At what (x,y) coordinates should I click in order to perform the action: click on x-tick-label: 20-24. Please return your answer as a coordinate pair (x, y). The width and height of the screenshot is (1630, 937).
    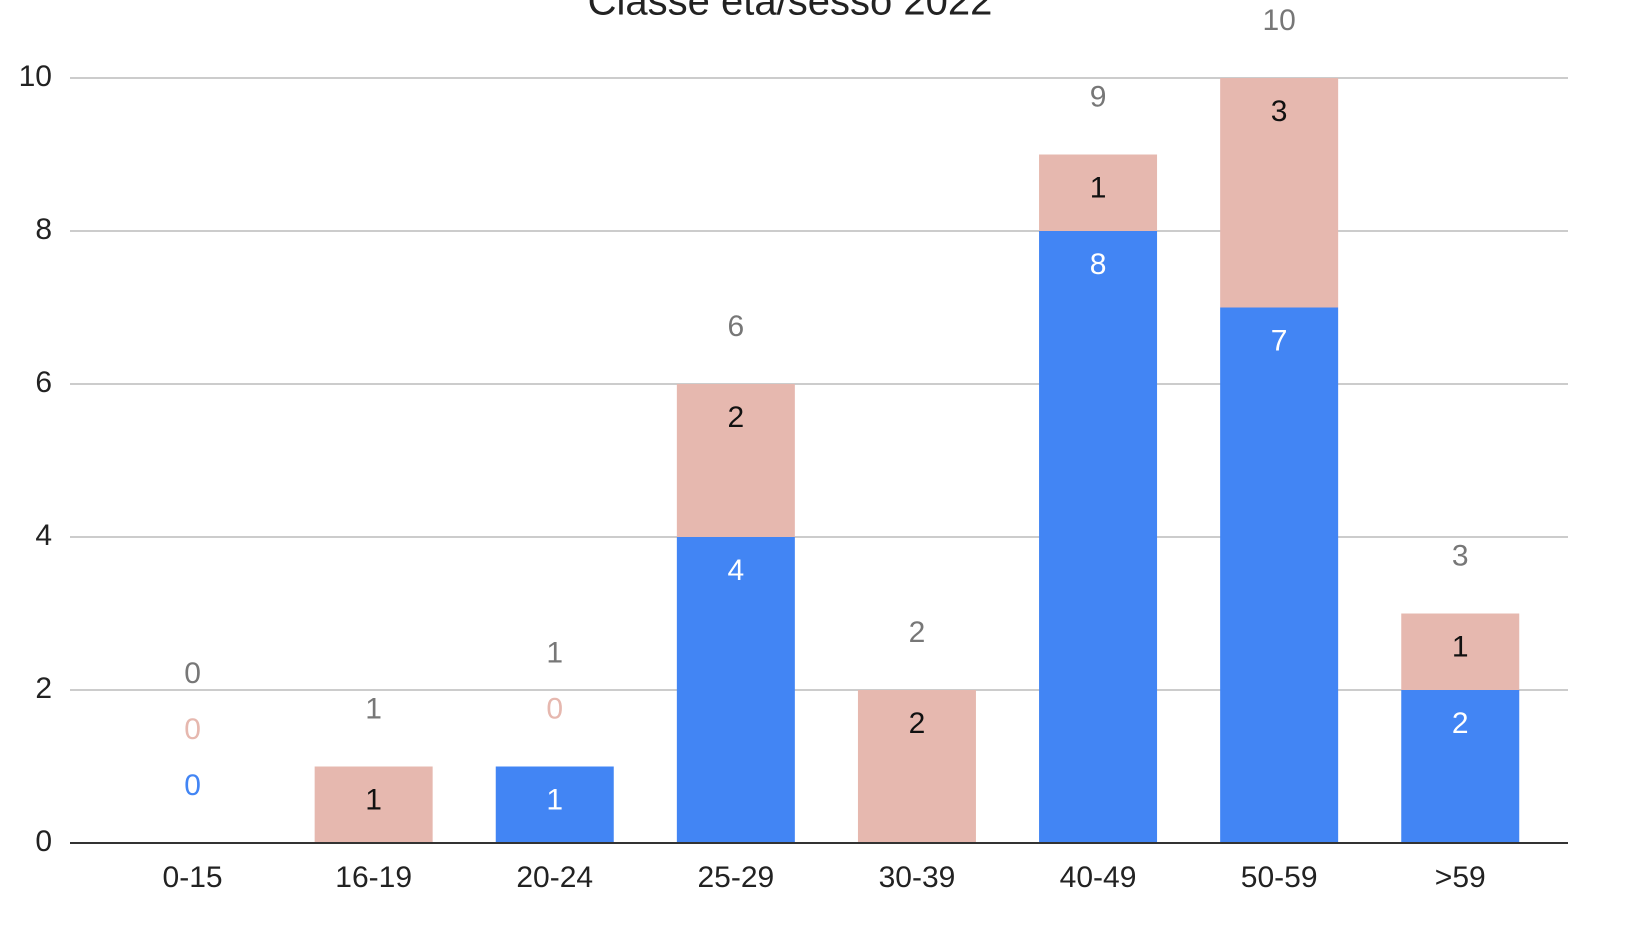
    Looking at the image, I should click on (554, 877).